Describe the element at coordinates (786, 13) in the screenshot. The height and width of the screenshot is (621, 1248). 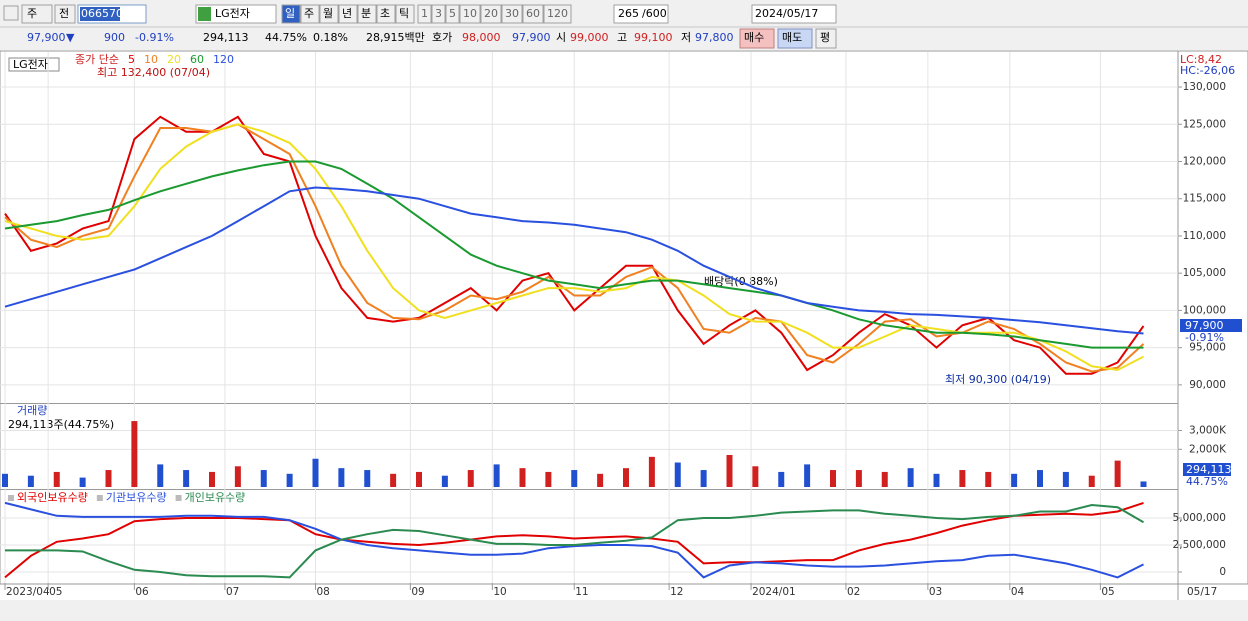
I see `date: 2024/05/17` at that location.